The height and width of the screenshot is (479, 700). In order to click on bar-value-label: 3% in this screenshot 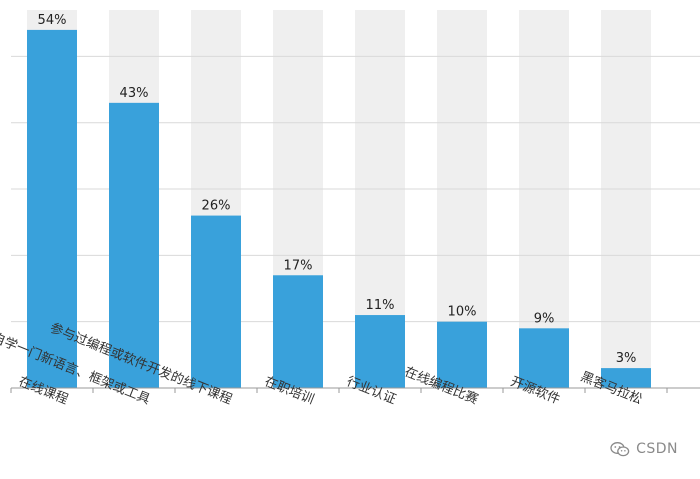, I will do `click(626, 358)`.